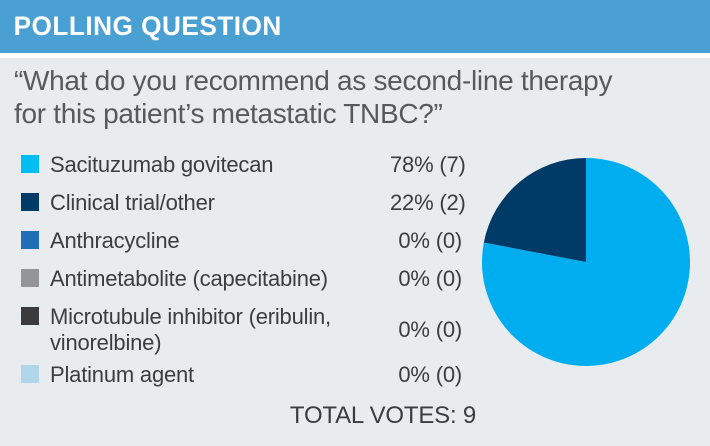 This screenshot has width=710, height=446. Describe the element at coordinates (132, 202) in the screenshot. I see `legend-label: Clinical trial/other` at that location.